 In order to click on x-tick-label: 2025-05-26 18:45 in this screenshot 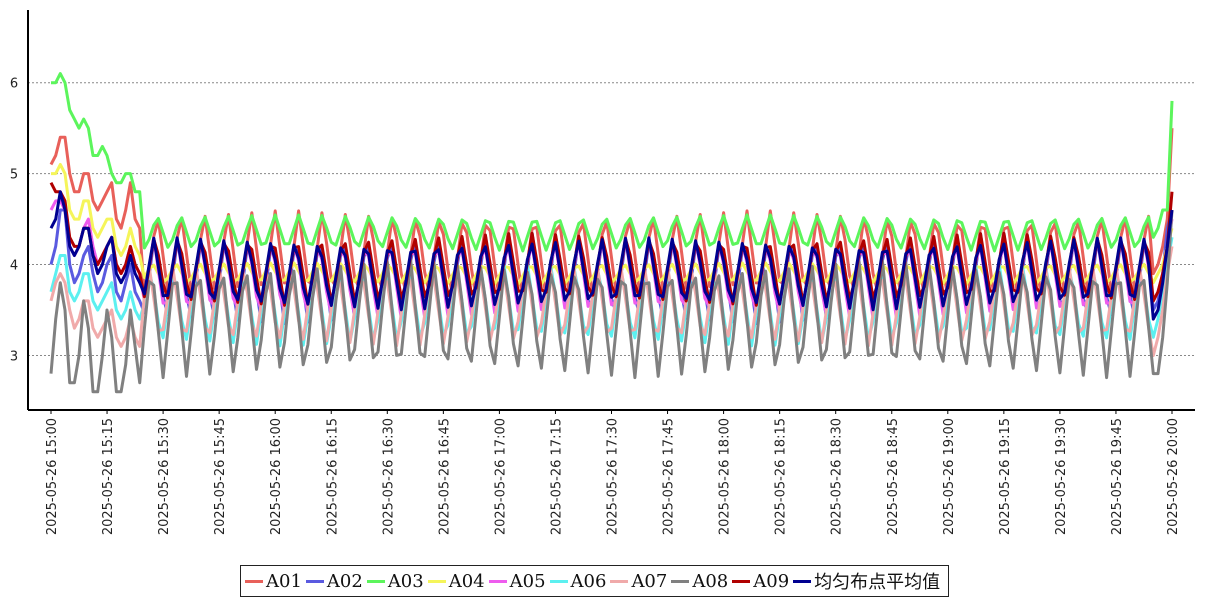, I will do `click(893, 476)`.